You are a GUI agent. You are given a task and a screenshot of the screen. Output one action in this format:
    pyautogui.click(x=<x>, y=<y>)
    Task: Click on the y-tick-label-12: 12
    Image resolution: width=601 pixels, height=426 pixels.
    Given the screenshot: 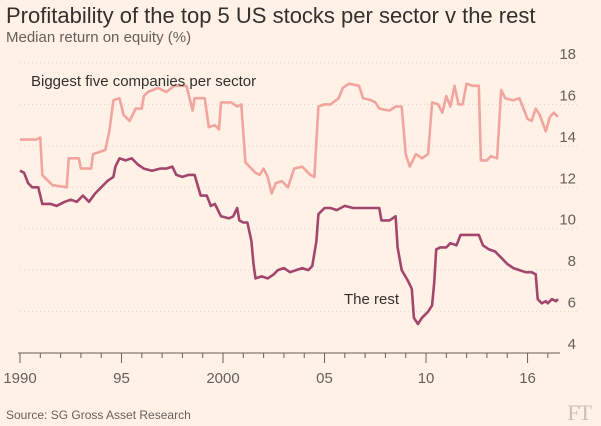 What is the action you would take?
    pyautogui.click(x=567, y=178)
    